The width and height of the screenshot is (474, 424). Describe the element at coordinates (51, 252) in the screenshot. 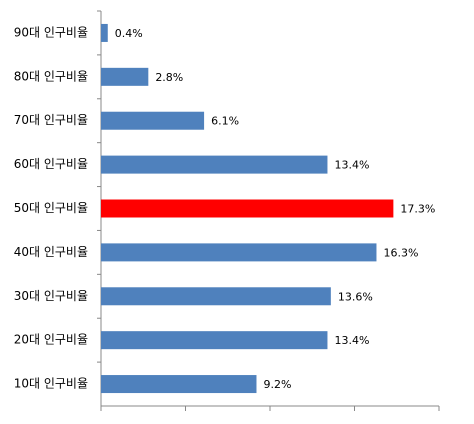

I see `y-tick-label: 40대 인구비율` at that location.